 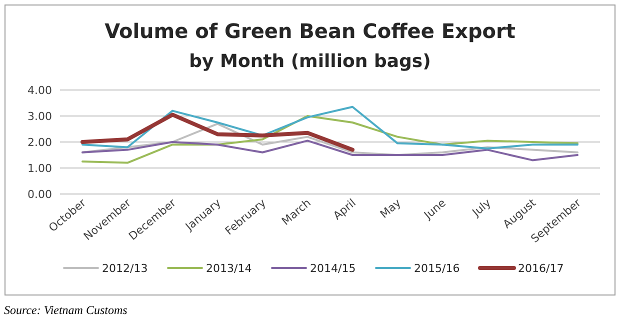 I want to click on y-tick-label: 0.00, so click(x=40, y=194).